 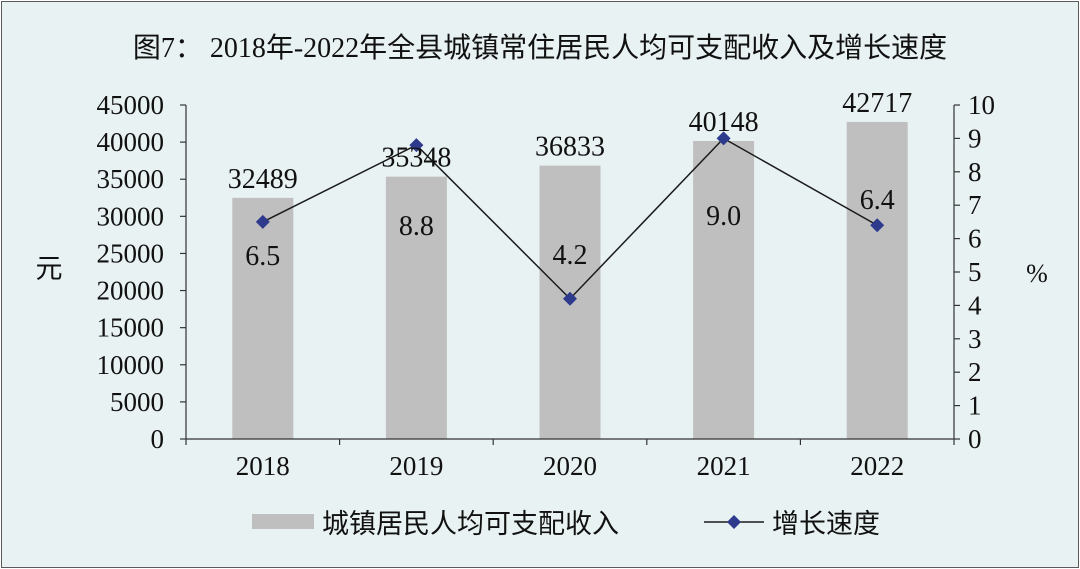 I want to click on y-tick-label: 45000, so click(x=131, y=105).